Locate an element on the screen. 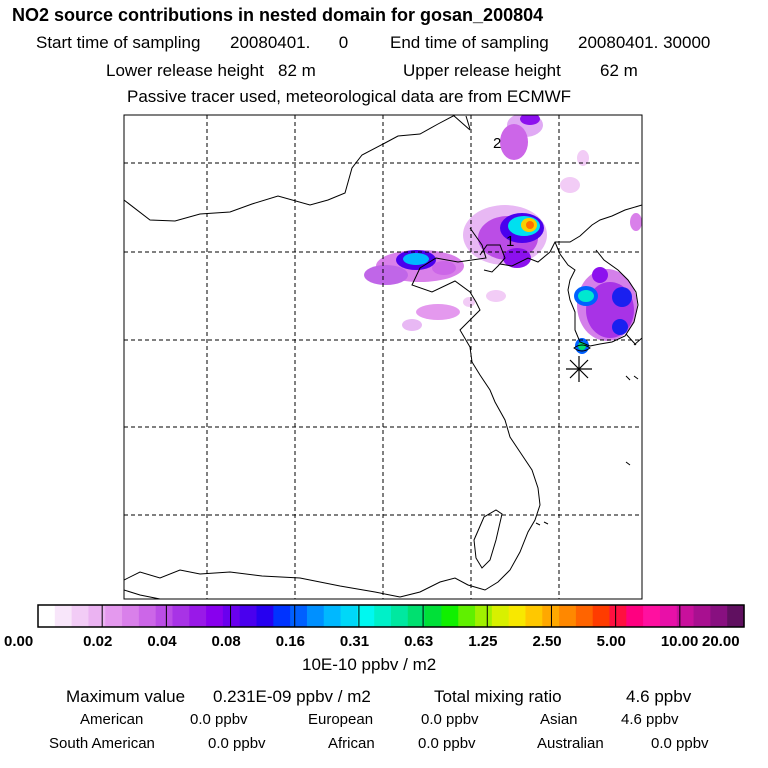 The image size is (768, 768). lower-release-value: 82 m is located at coordinates (297, 70).